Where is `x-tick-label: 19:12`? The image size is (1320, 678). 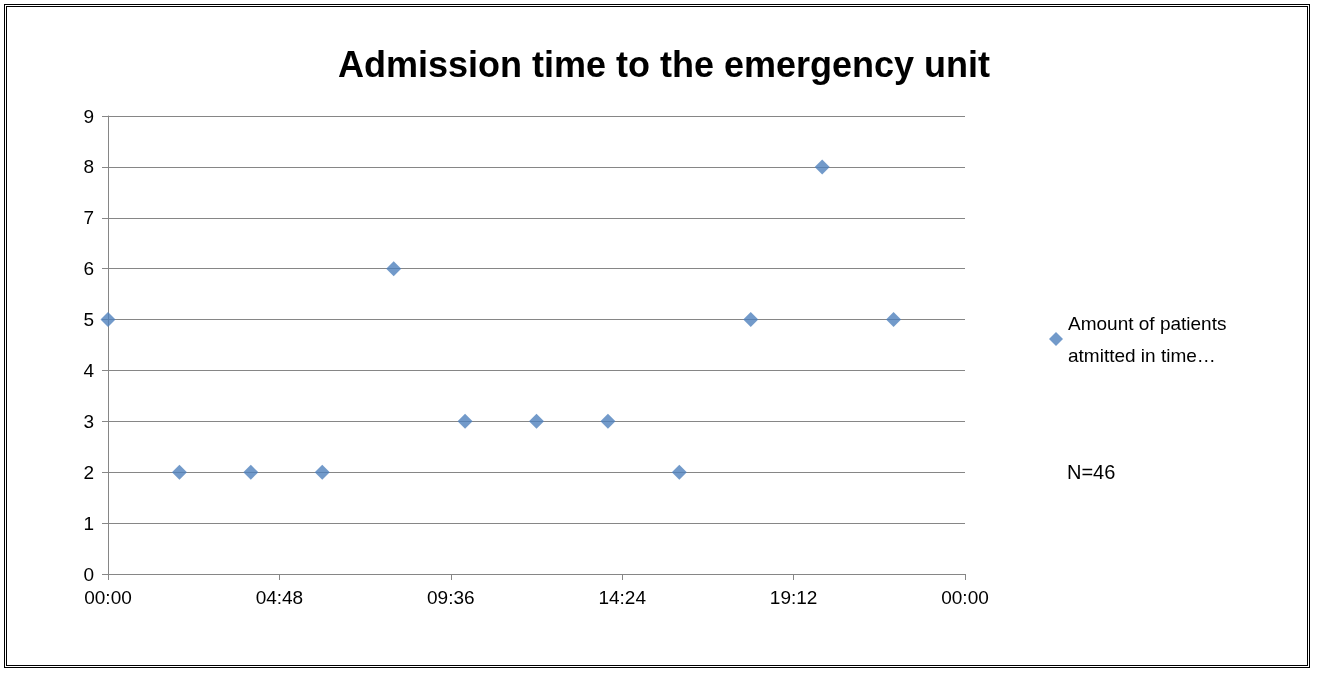
x-tick-label: 19:12 is located at coordinates (793, 597).